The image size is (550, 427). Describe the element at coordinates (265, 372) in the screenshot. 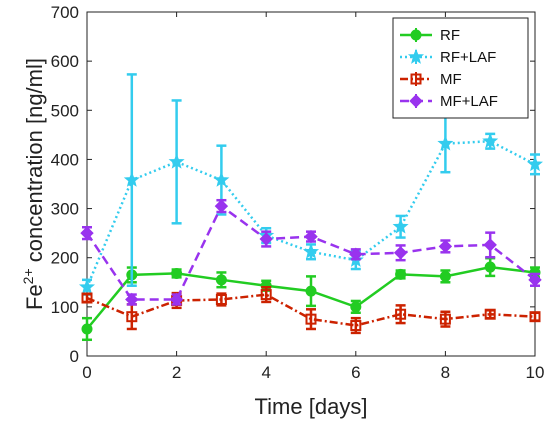

I see `x-tick-label: 4` at that location.